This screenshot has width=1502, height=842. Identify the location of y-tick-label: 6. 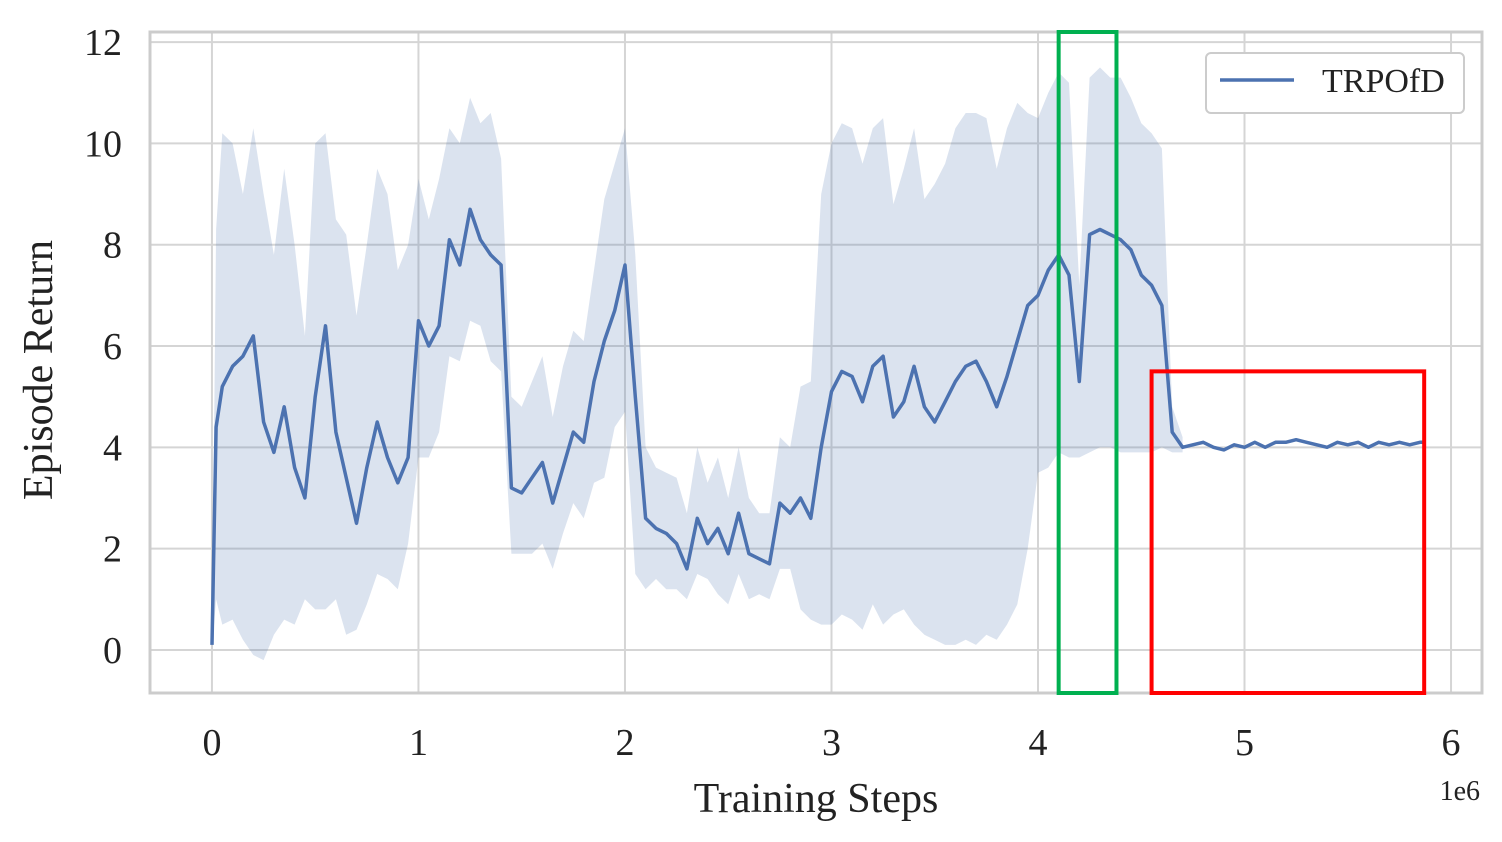
(112, 347).